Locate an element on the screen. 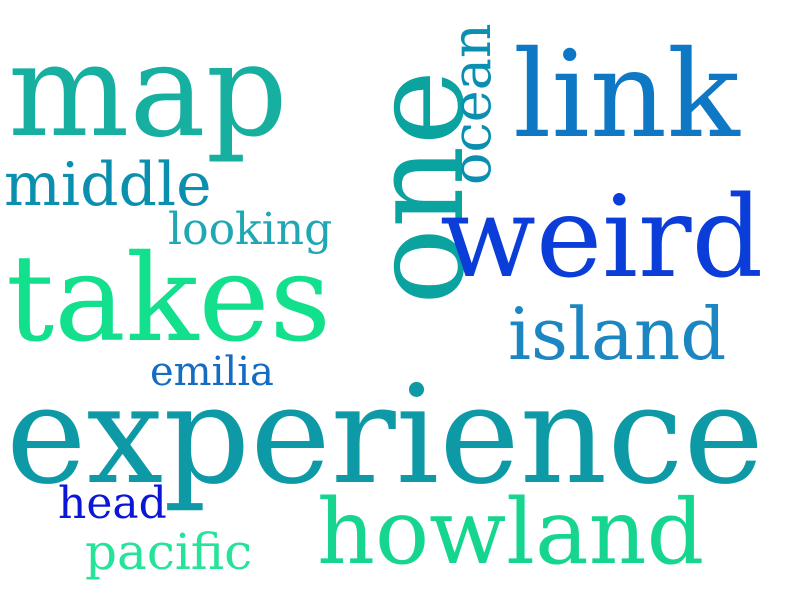  word-island: island is located at coordinates (617, 334).